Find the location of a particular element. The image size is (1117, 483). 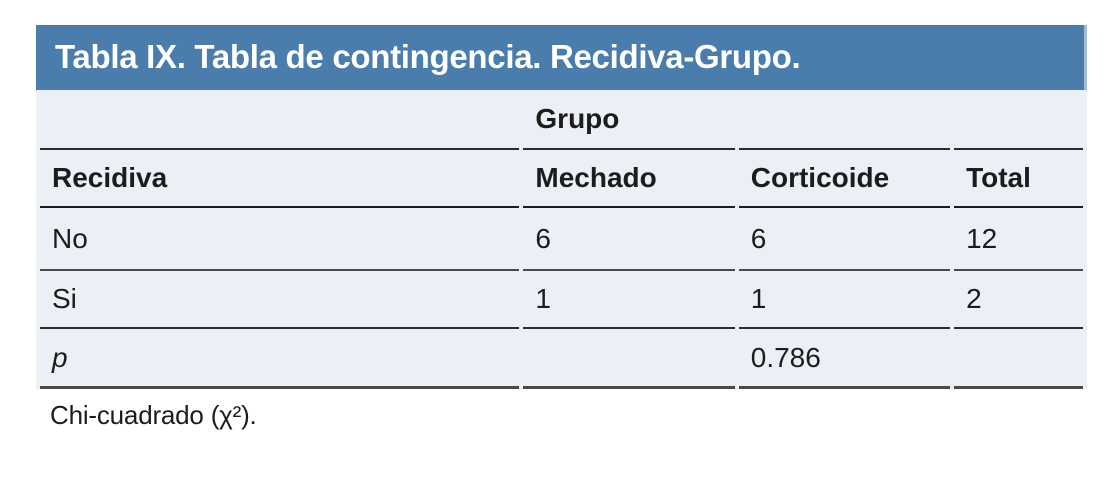

table-row: No 6 6 12 is located at coordinates (561, 239).